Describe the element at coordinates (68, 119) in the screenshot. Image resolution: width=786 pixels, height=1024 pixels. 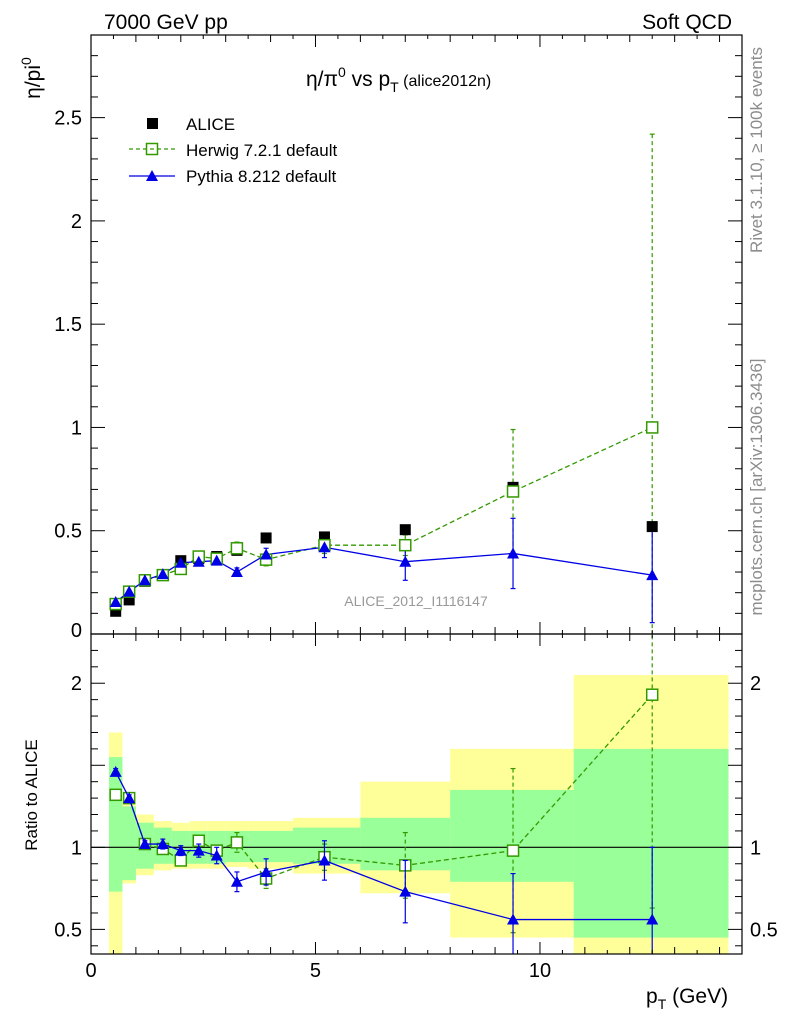
I see `top-y-tick-label: 2.5` at that location.